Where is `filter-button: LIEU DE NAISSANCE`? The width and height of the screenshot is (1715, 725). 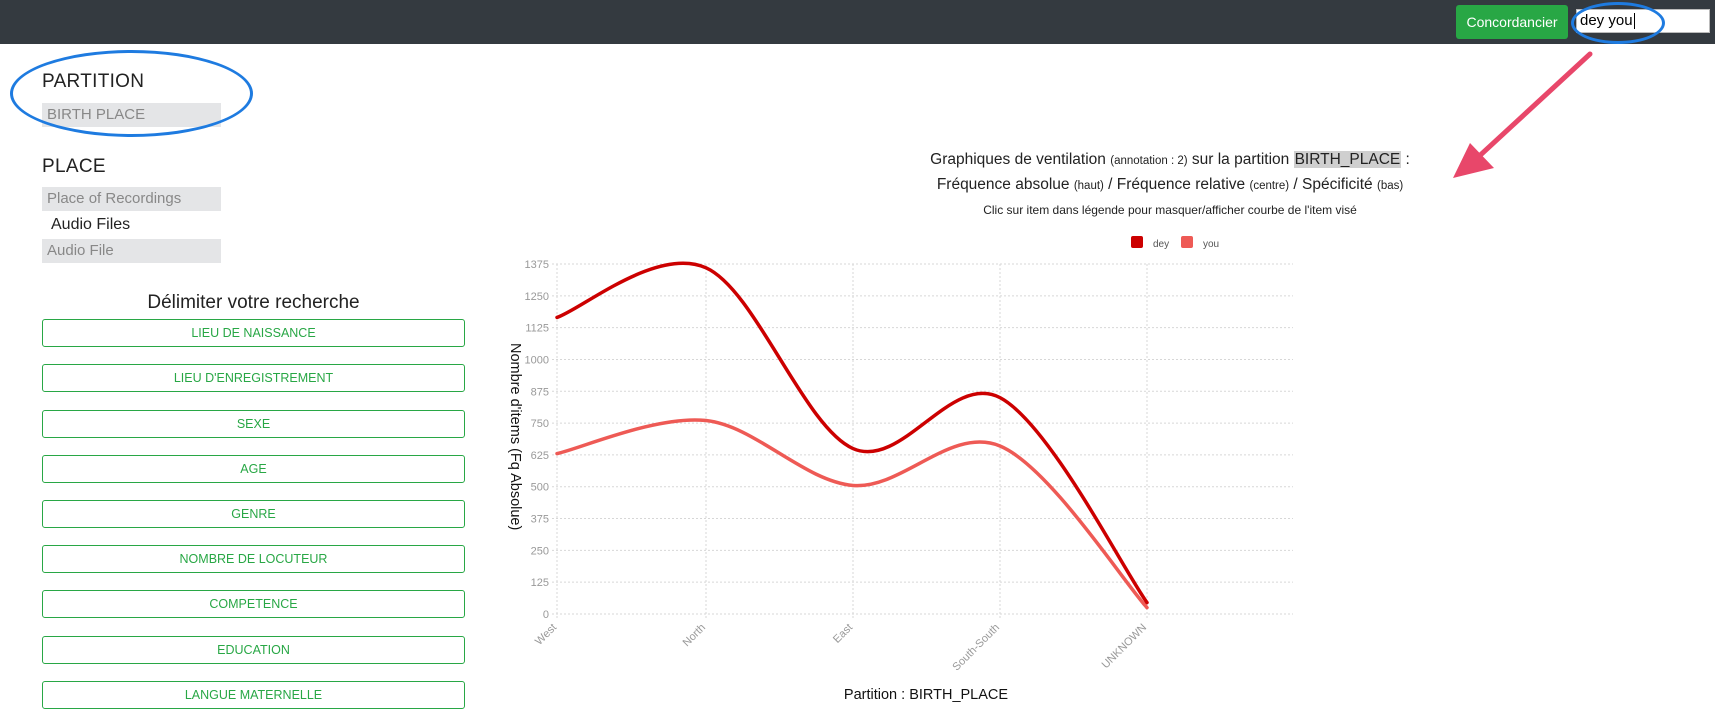 filter-button: LIEU DE NAISSANCE is located at coordinates (253, 333).